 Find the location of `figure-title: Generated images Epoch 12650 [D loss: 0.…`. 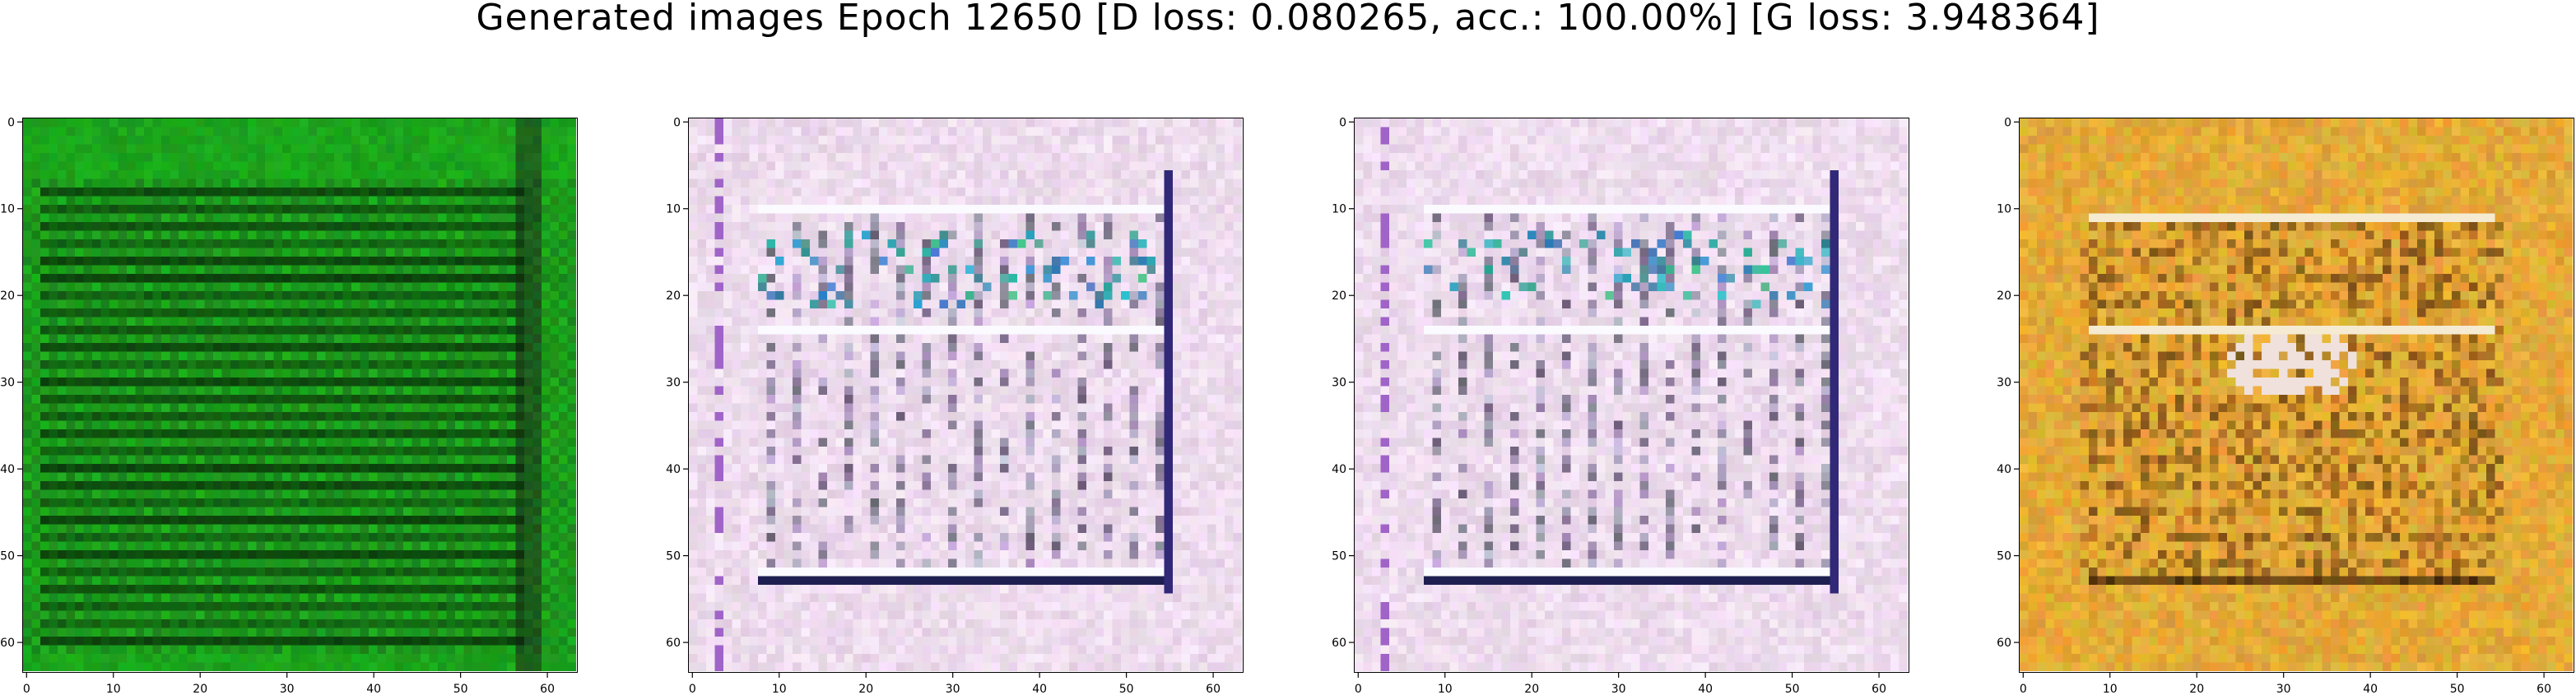

figure-title: Generated images Epoch 12650 [D loss: 0.… is located at coordinates (1288, 19).